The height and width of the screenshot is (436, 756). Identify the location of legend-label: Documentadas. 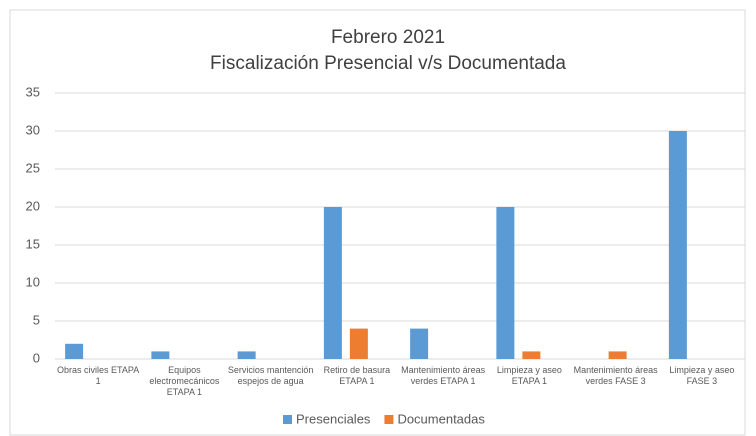
(441, 418).